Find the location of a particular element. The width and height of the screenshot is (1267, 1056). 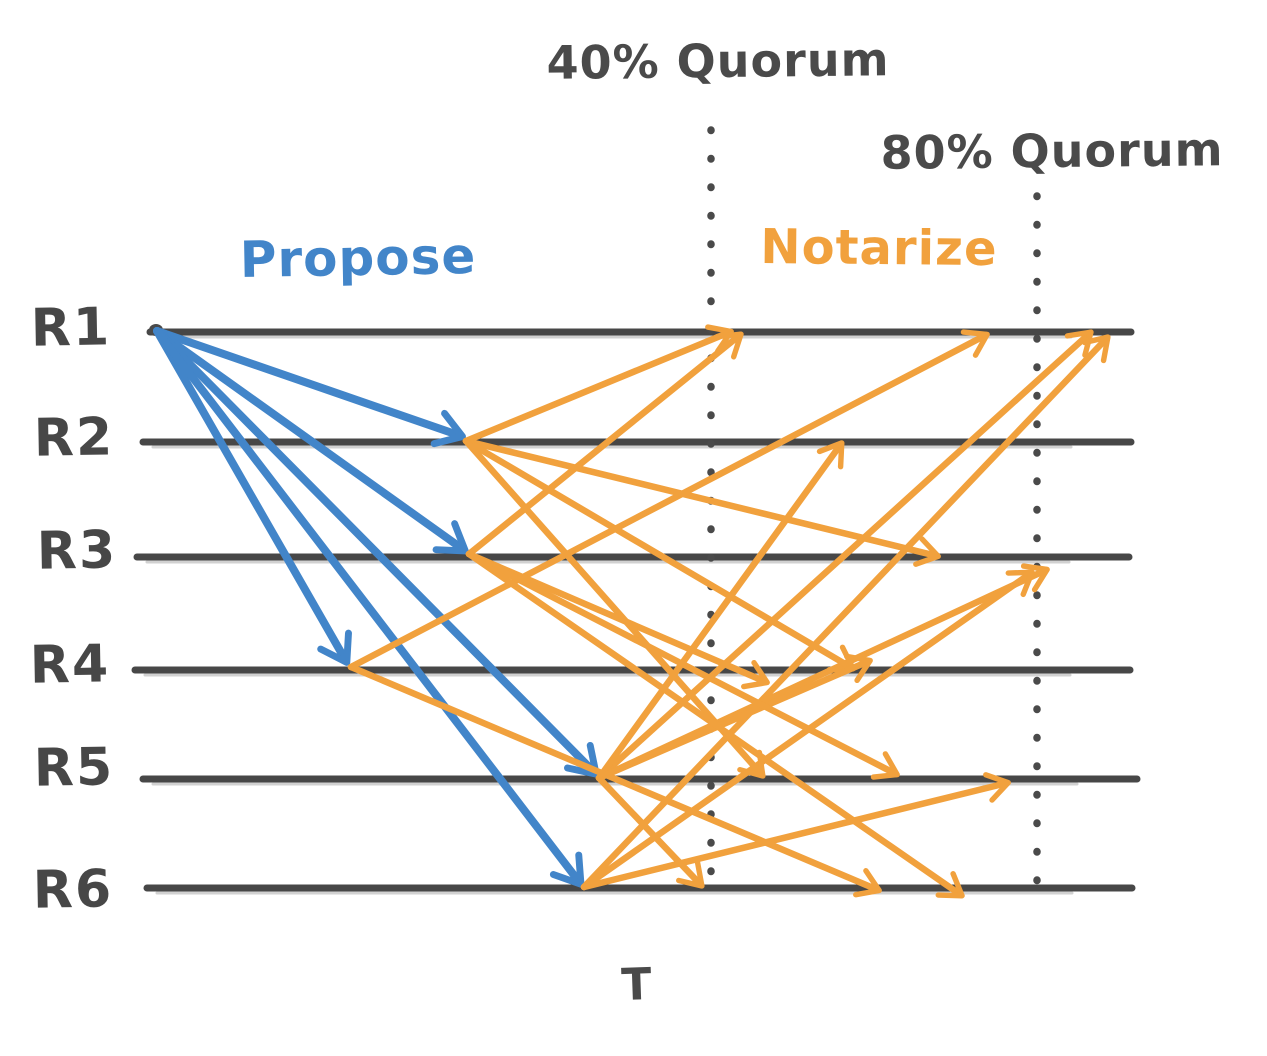

propose-arrow-R1-R2 is located at coordinates (309, 387).